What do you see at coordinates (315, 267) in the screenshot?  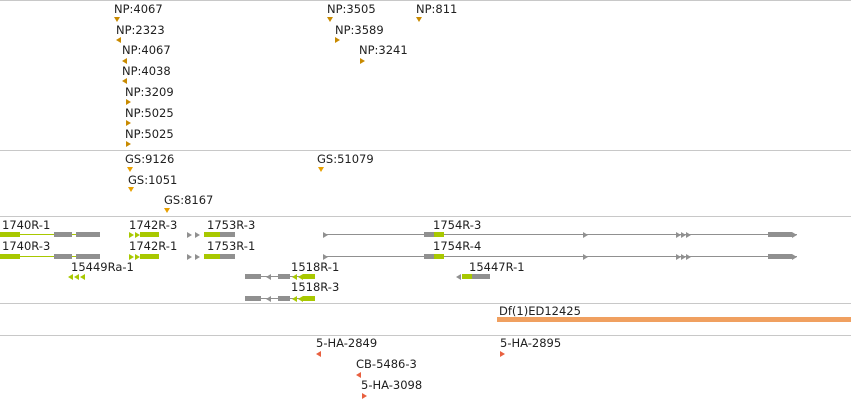 I see `transcript-label: 1518R-1` at bounding box center [315, 267].